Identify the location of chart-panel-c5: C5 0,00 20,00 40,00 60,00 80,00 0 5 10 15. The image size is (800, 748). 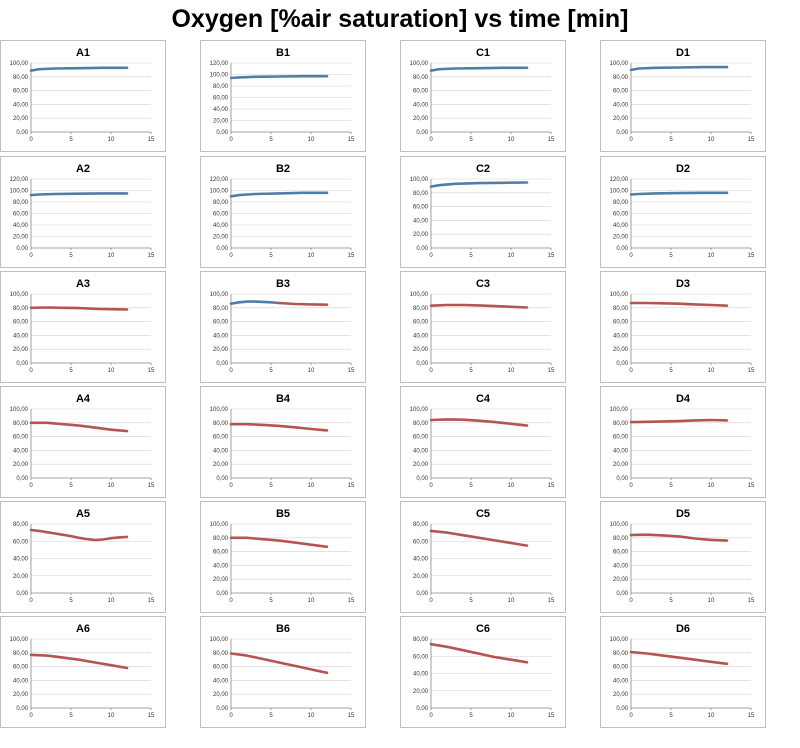
(483, 557).